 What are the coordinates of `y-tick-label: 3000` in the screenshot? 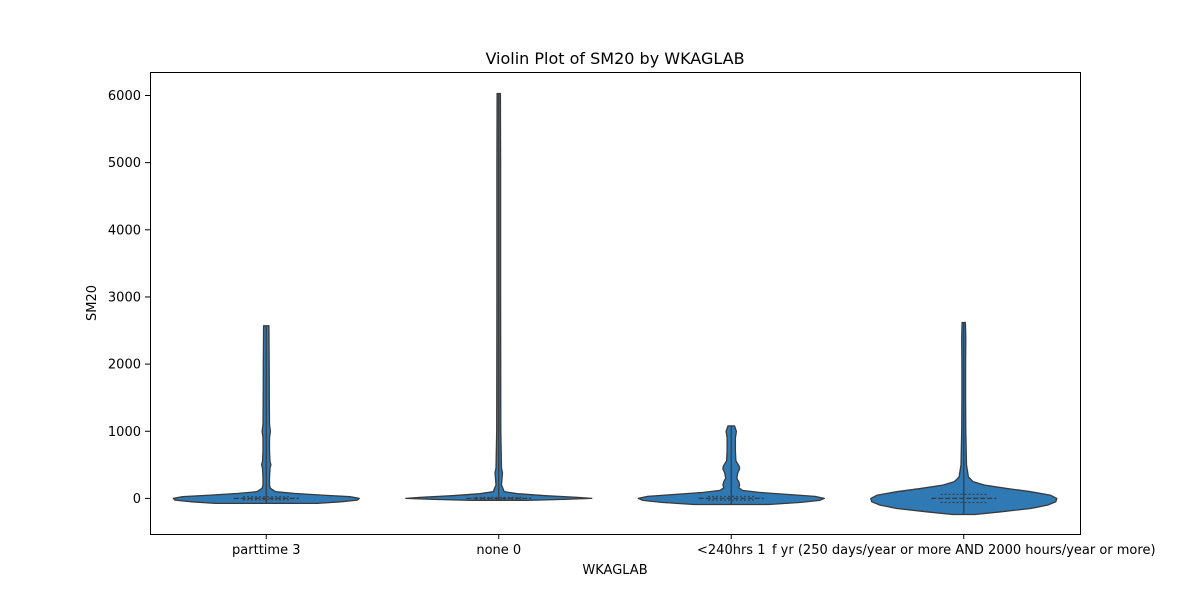 It's located at (124, 297).